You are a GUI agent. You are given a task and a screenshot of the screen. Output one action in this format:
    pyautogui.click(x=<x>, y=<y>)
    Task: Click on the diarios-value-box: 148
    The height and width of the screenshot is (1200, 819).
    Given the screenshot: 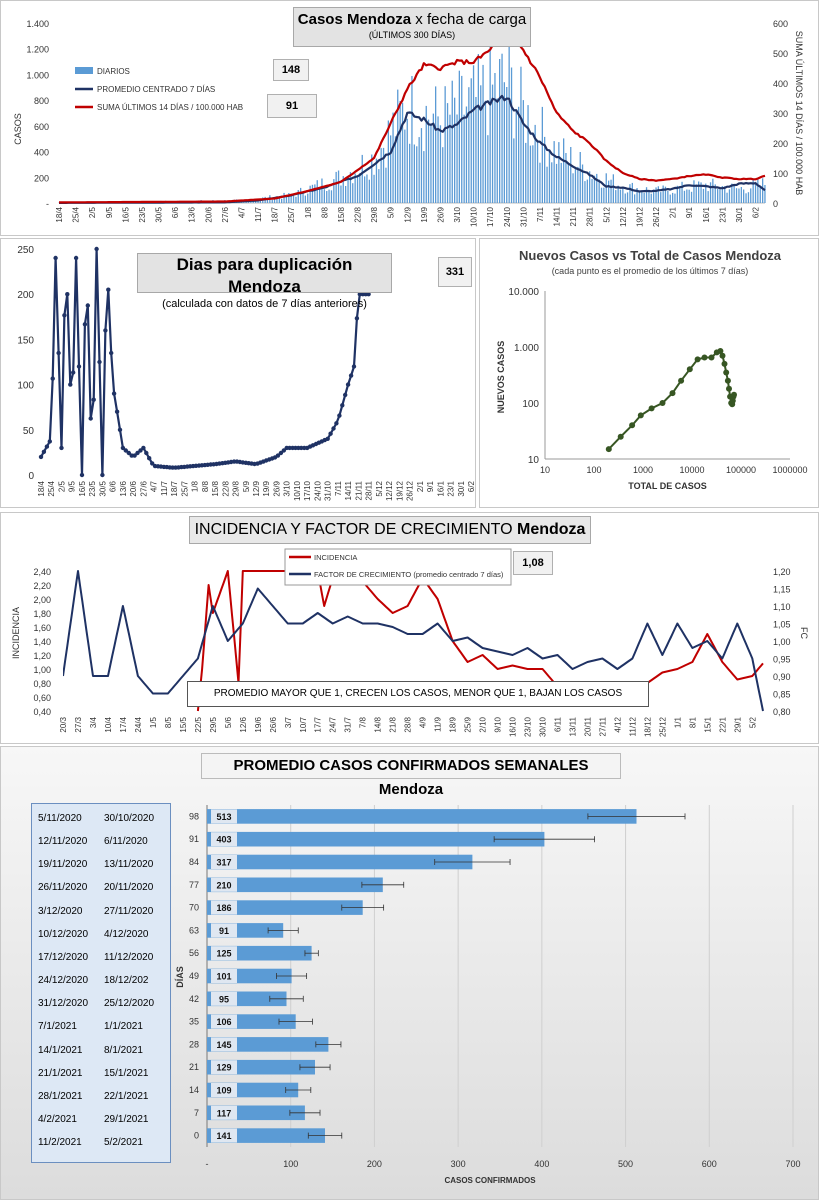 What is the action you would take?
    pyautogui.click(x=291, y=70)
    